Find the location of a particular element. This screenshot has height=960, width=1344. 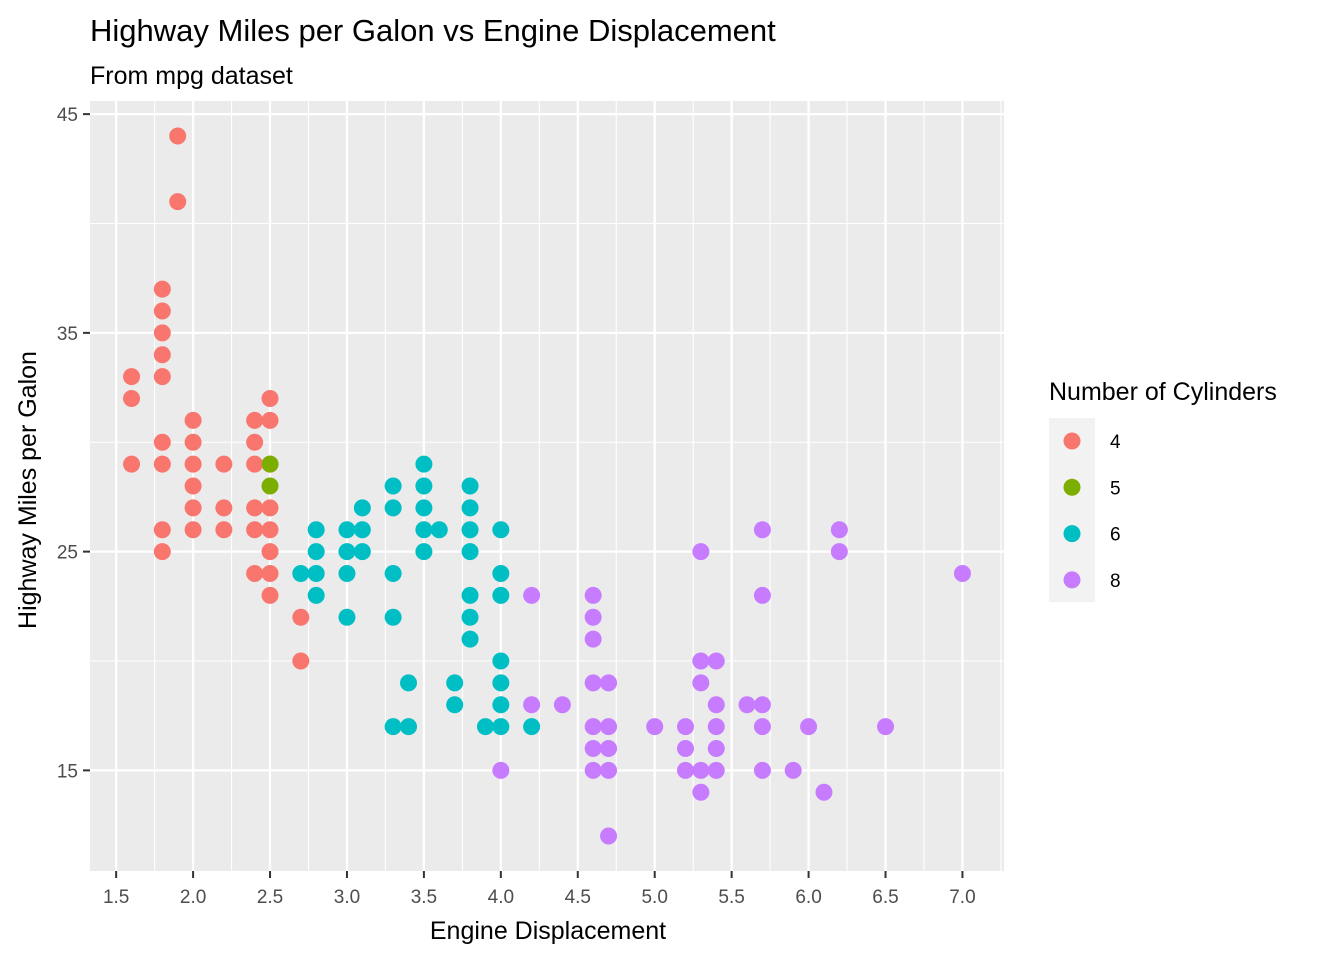

x-tick-label: 6.5 is located at coordinates (885, 897).